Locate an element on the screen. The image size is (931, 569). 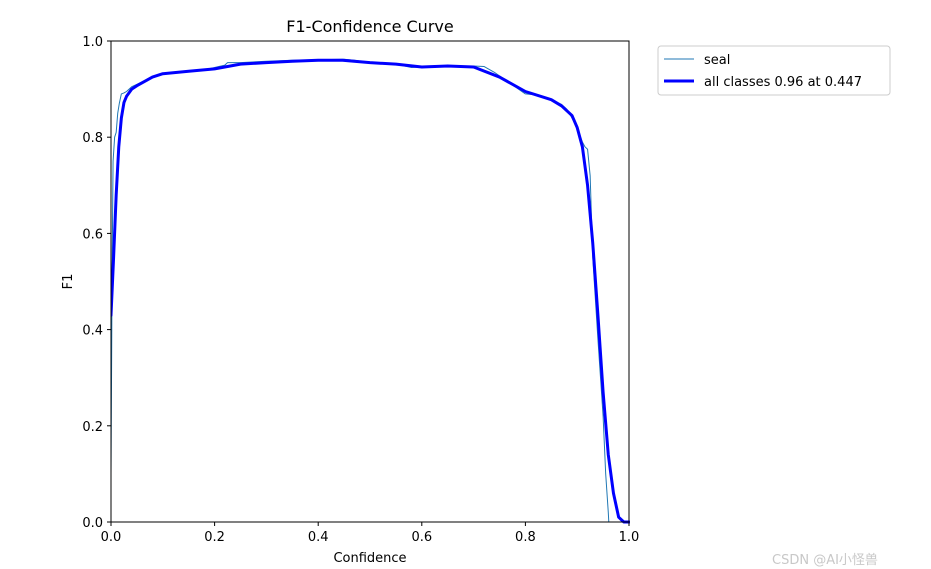
y-tick-label: 1.0 is located at coordinates (92, 42).